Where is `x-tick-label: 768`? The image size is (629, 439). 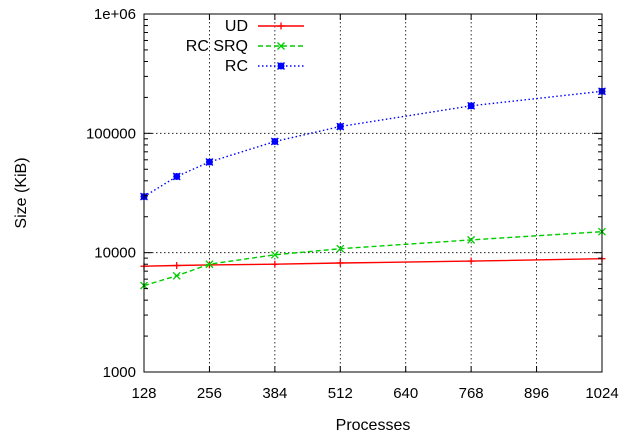
x-tick-label: 768 is located at coordinates (471, 393).